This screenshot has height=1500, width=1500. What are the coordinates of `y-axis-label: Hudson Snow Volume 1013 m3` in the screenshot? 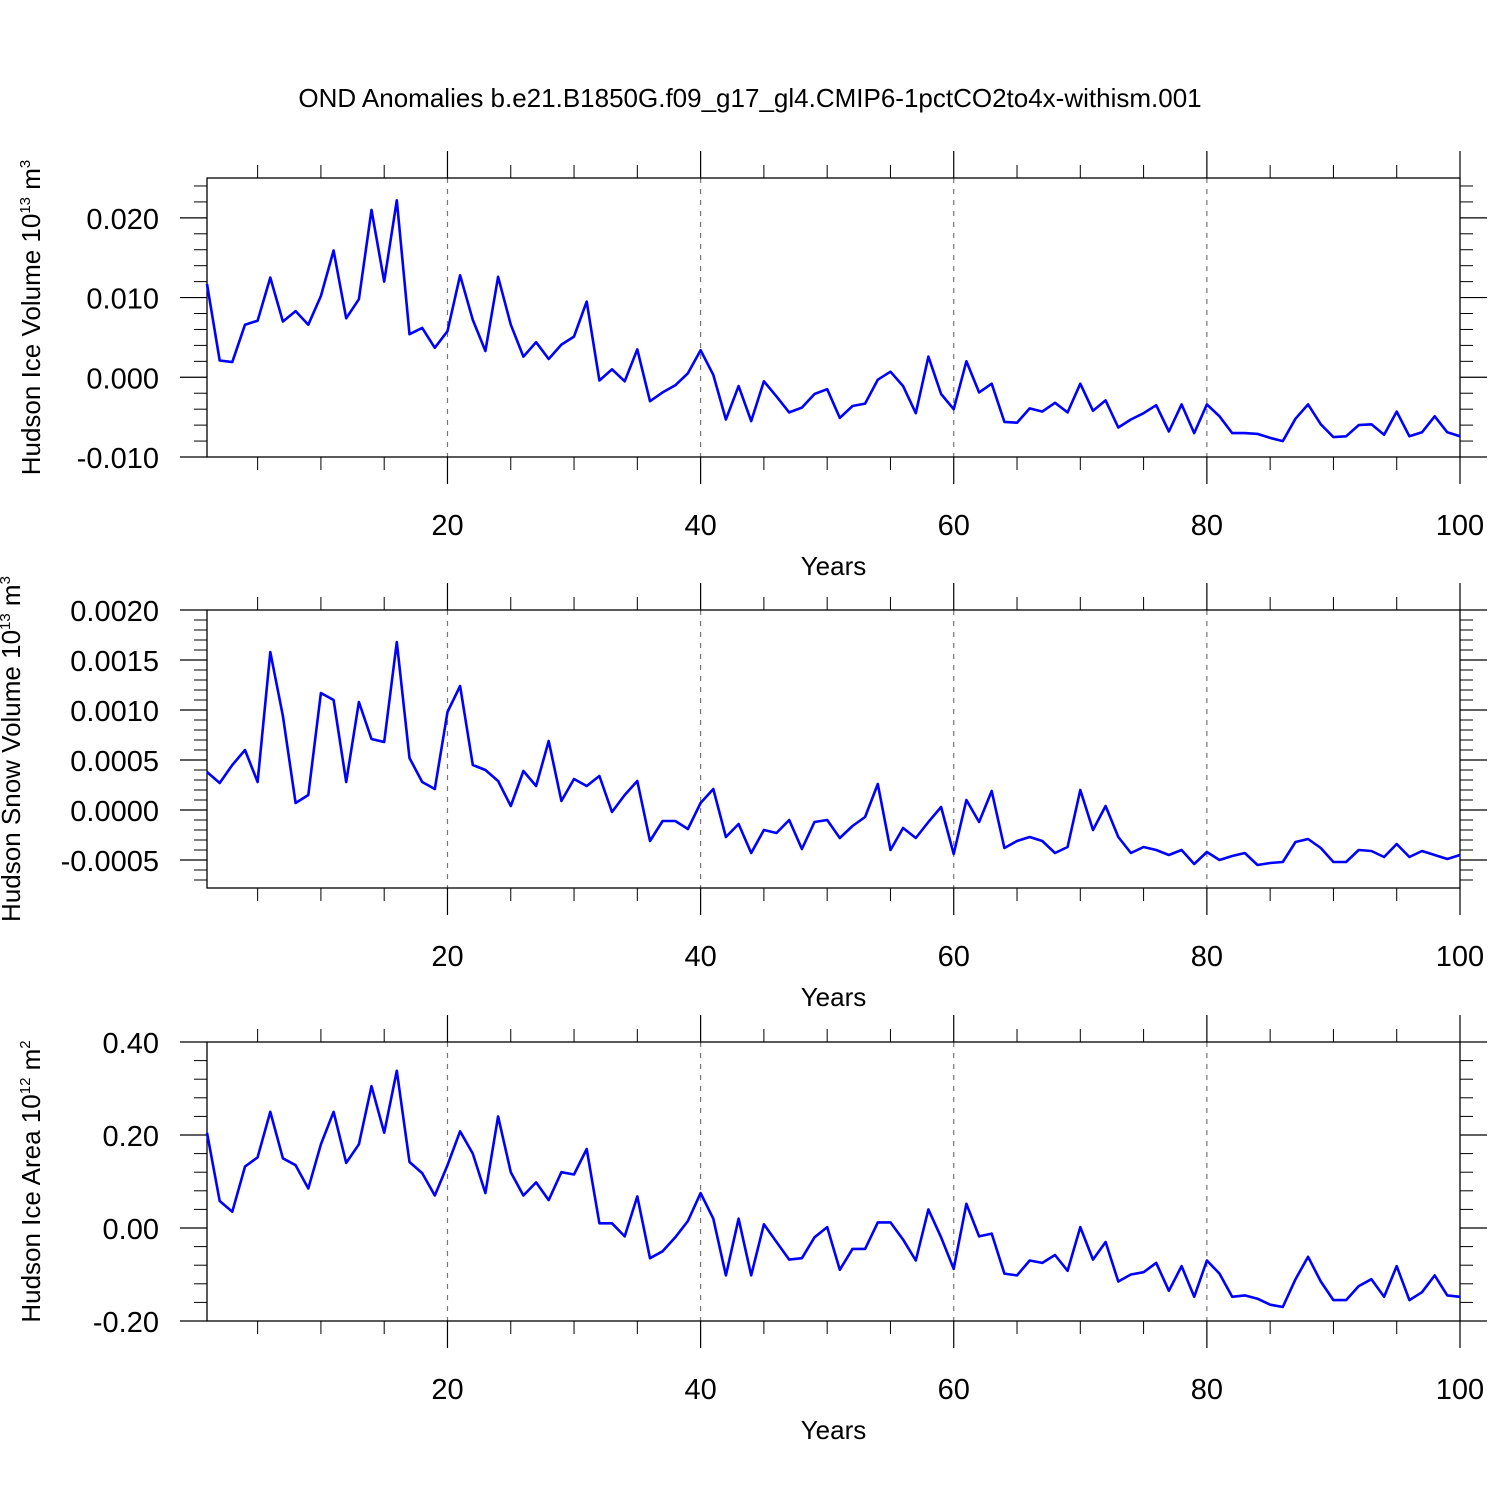 It's located at (13, 749).